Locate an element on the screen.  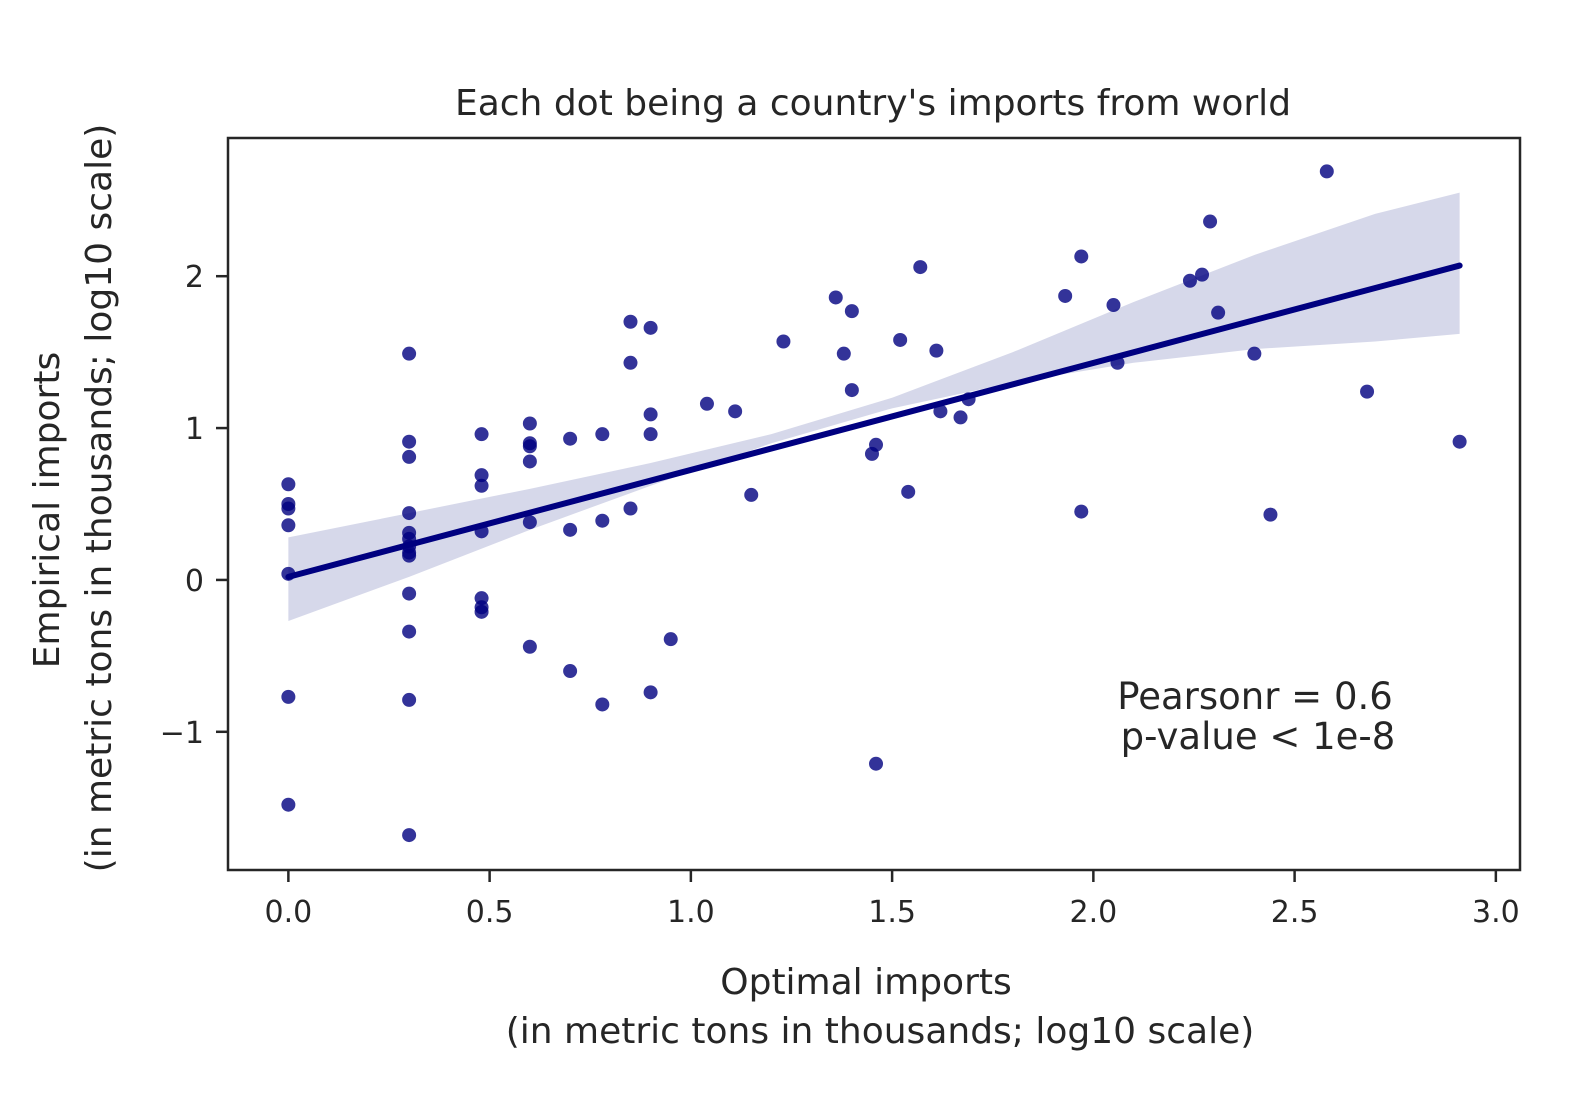
p-value-annotation: p-value < 1e-8 is located at coordinates (1258, 736).